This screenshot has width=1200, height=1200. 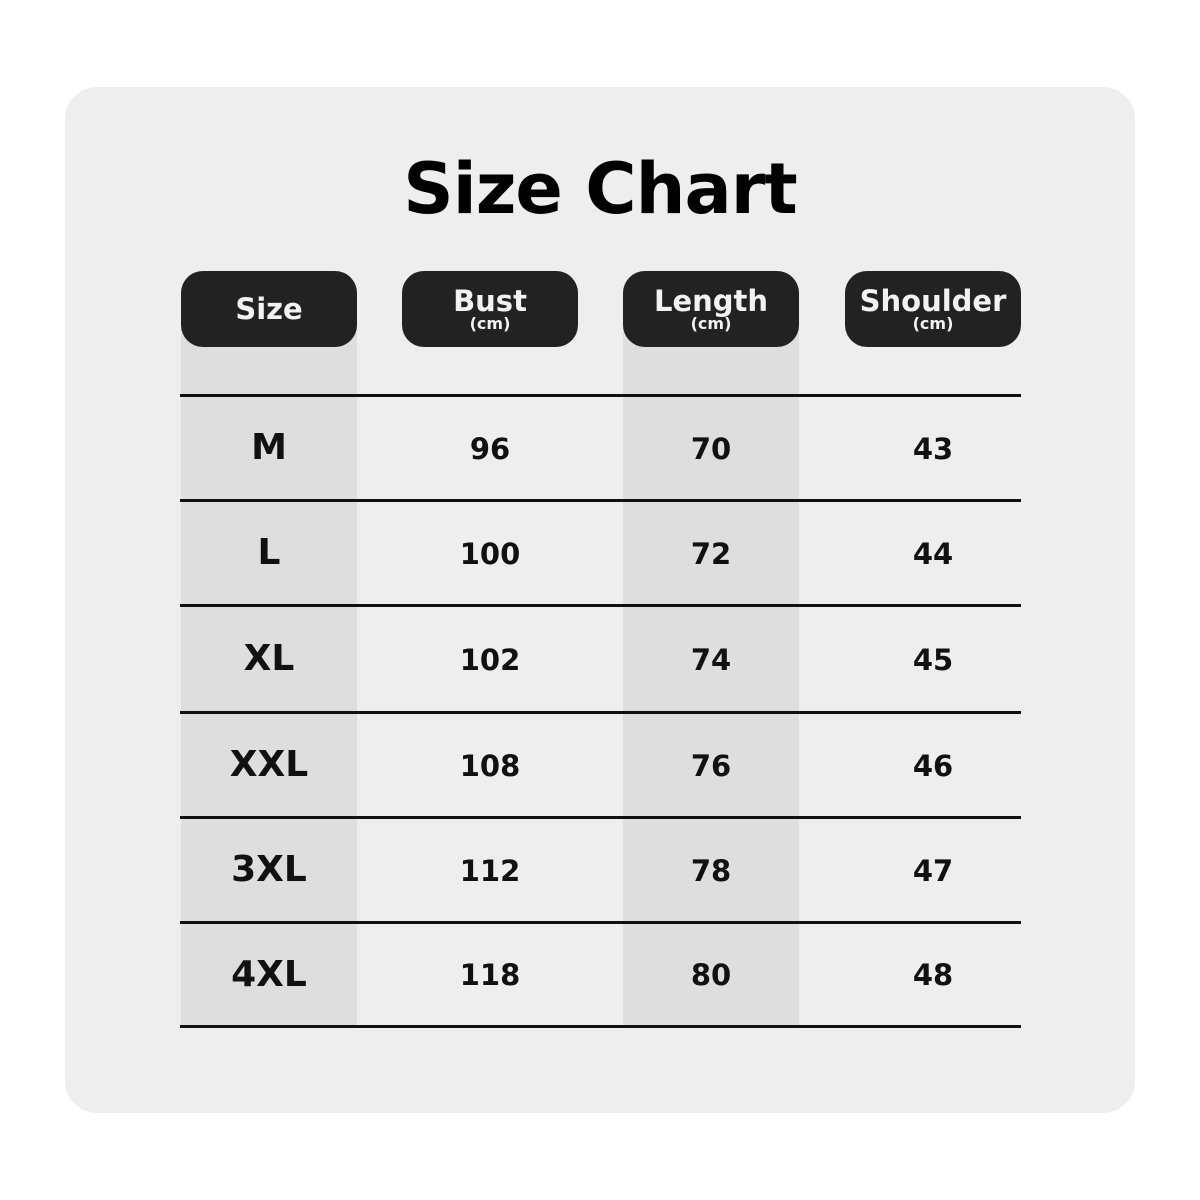 I want to click on header-length: Length (cm), so click(x=711, y=309).